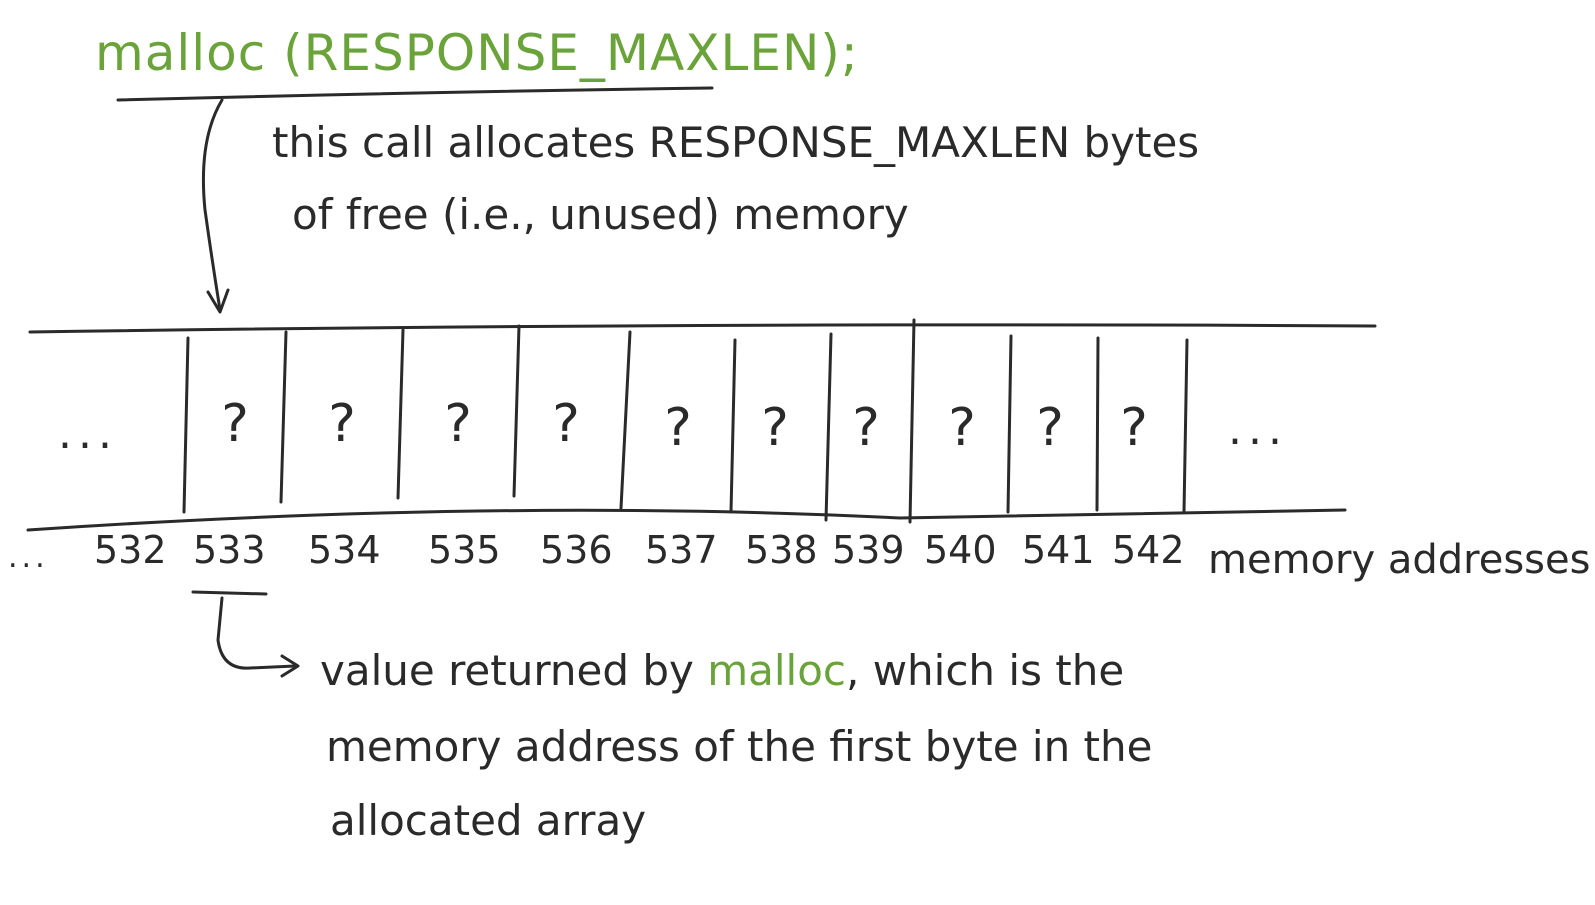  I want to click on cell-value-542: ?, so click(1134, 428).